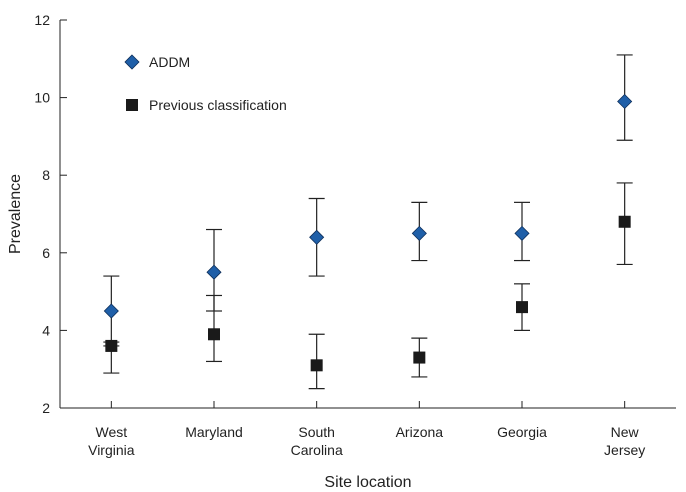 This screenshot has height=492, width=686. What do you see at coordinates (46, 175) in the screenshot?
I see `y-tick-label: 8` at bounding box center [46, 175].